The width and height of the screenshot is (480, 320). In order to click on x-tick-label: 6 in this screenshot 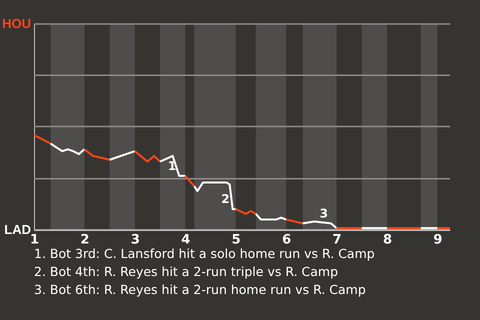, I will do `click(287, 240)`.